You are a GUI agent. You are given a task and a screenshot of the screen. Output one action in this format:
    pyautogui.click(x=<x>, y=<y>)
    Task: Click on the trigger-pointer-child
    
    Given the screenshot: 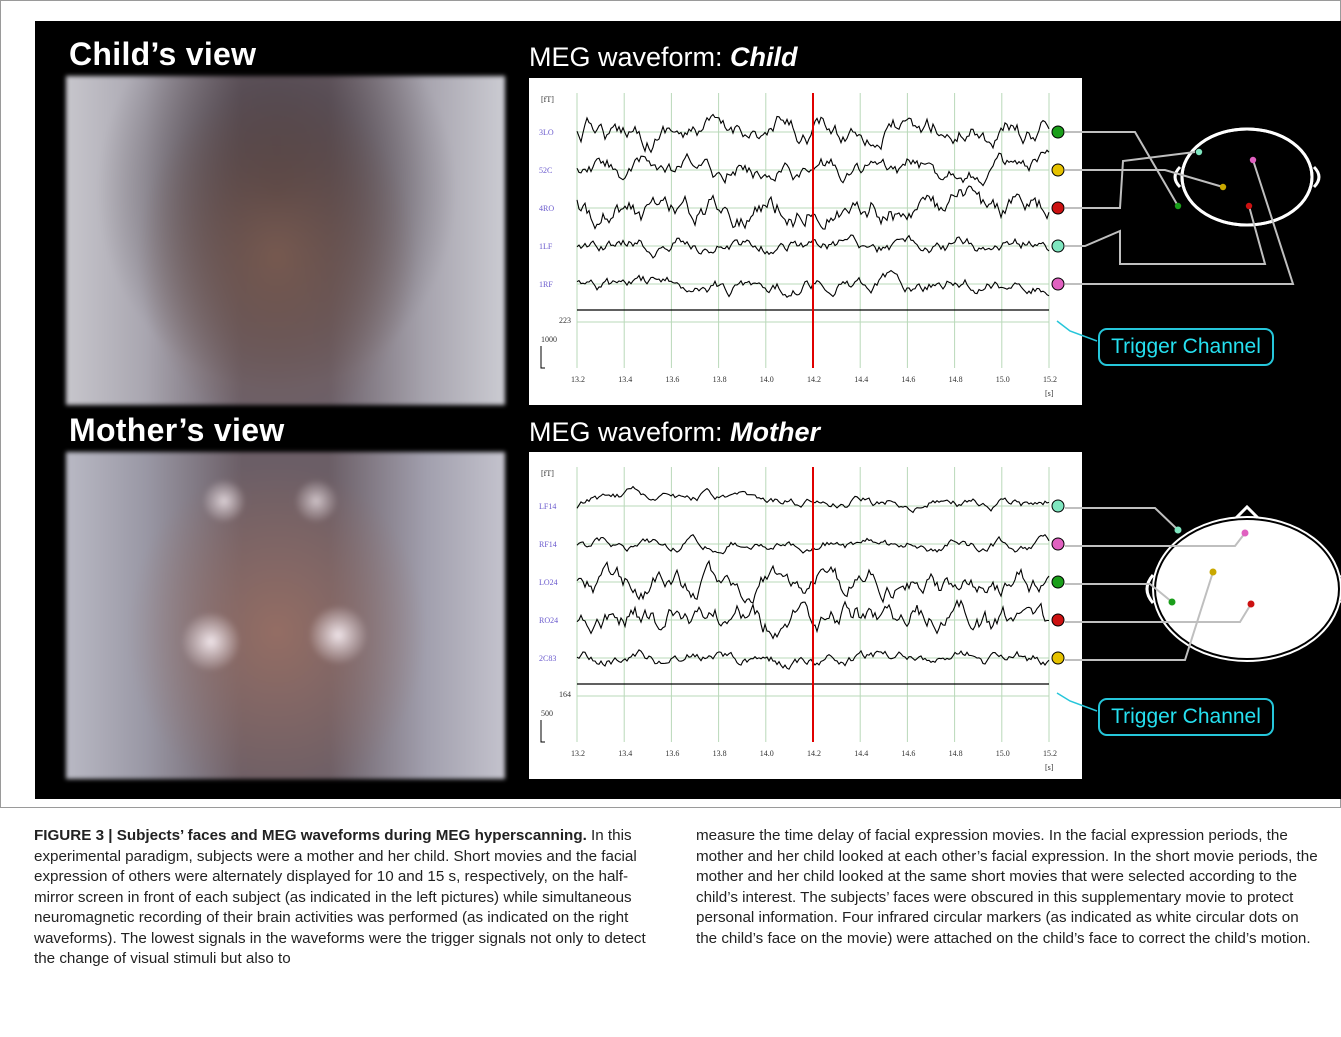 What is the action you would take?
    pyautogui.click(x=1077, y=331)
    